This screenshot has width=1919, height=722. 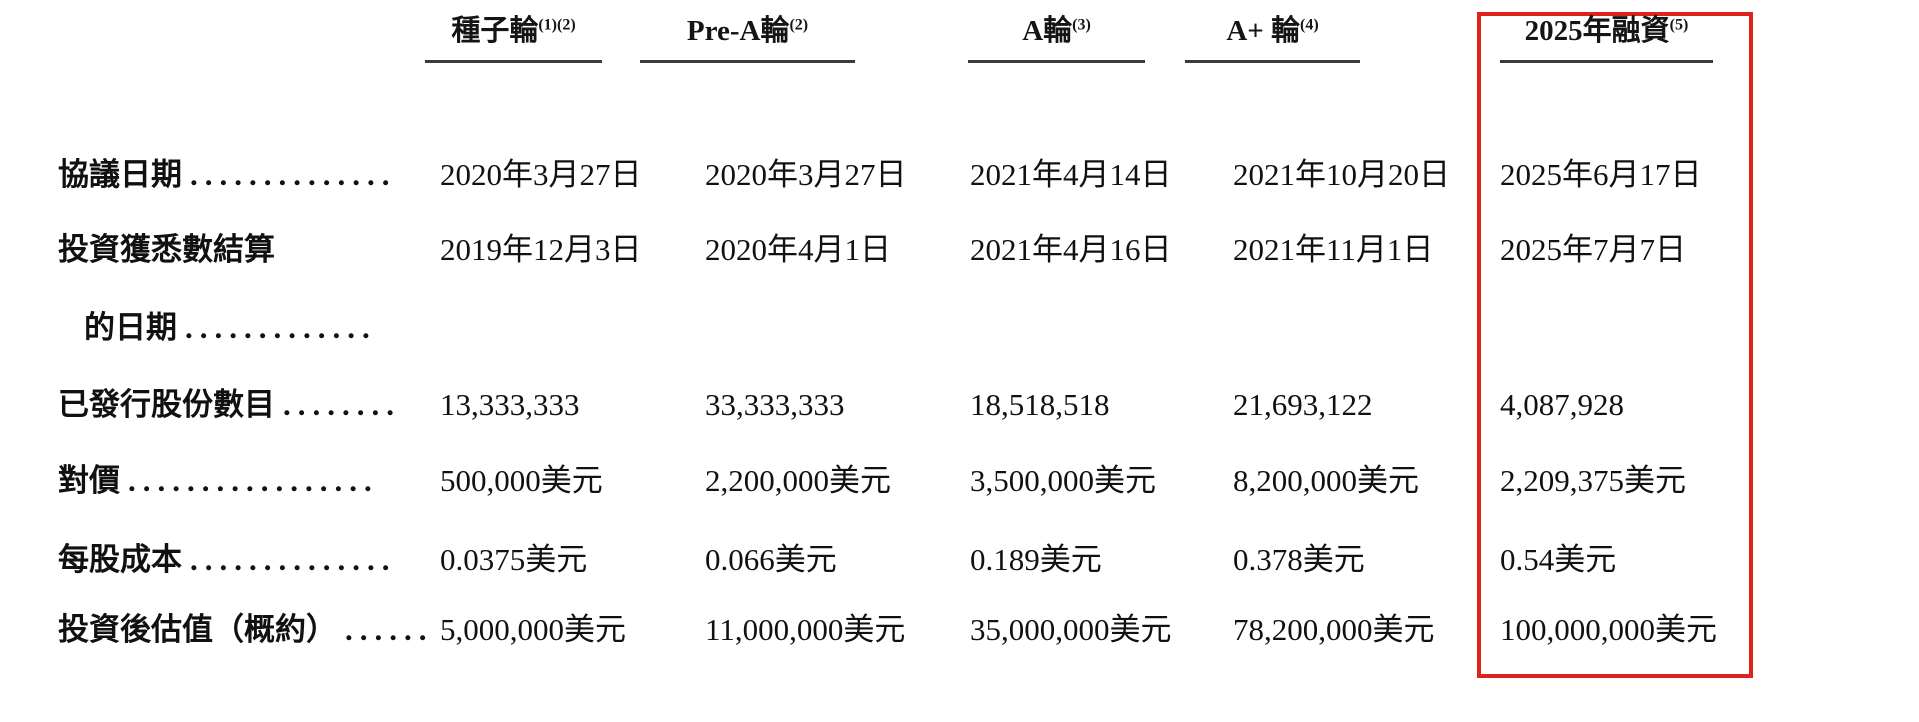 I want to click on row-label-text: 協議日期, so click(x=120, y=174).